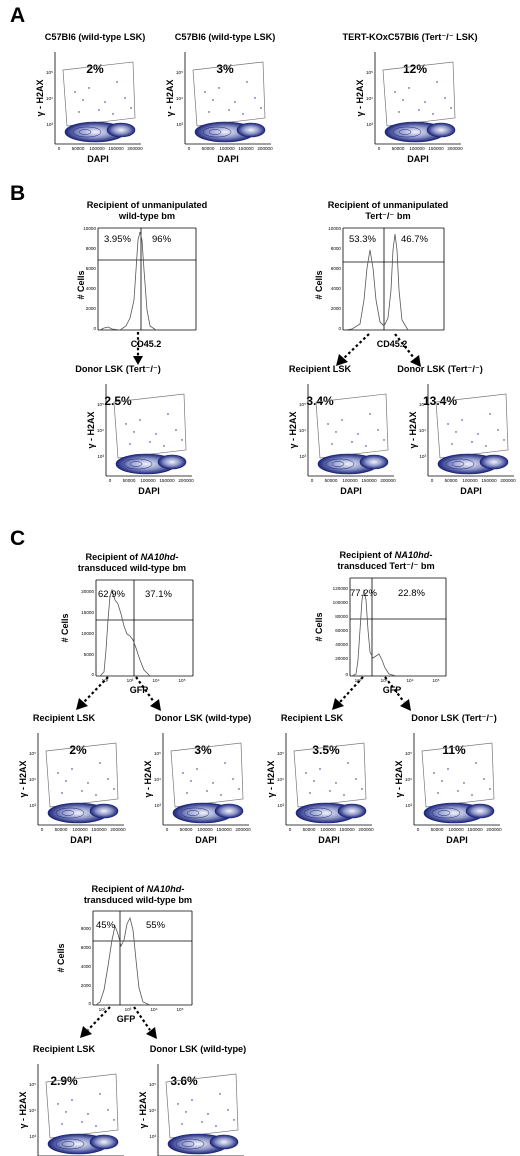 This screenshot has height=1156, width=520. Describe the element at coordinates (87, 633) in the screenshot. I see `tick-label: 10000` at that location.